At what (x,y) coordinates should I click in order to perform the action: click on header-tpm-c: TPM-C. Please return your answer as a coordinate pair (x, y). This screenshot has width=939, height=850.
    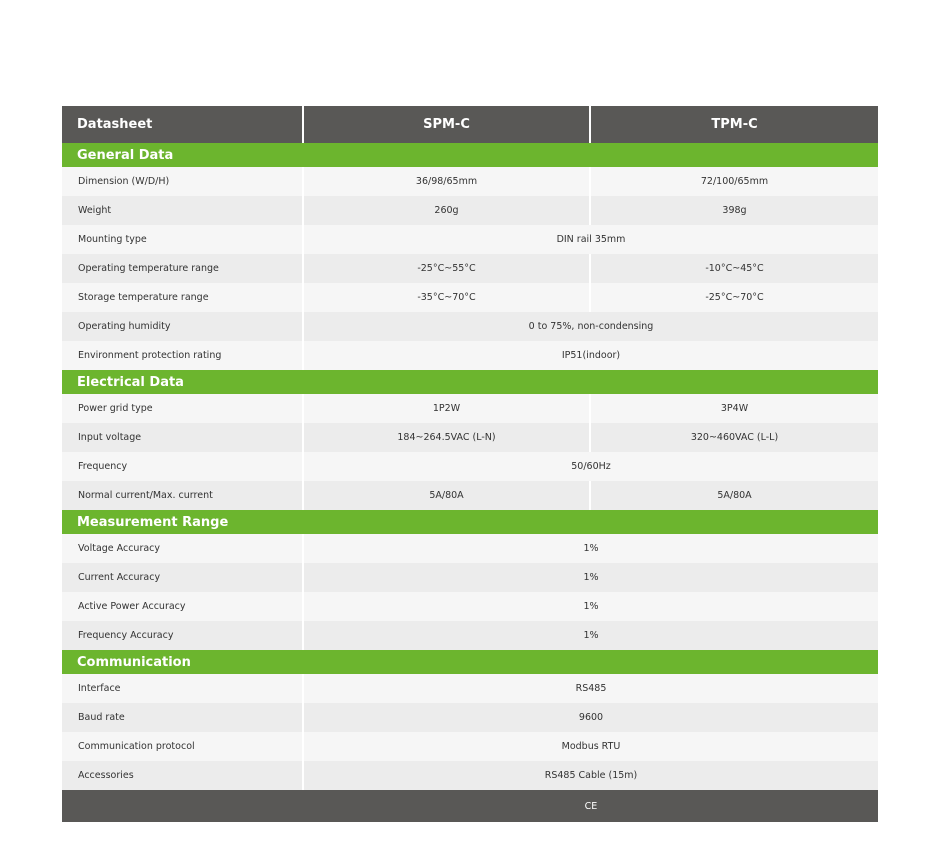
    Looking at the image, I should click on (734, 124).